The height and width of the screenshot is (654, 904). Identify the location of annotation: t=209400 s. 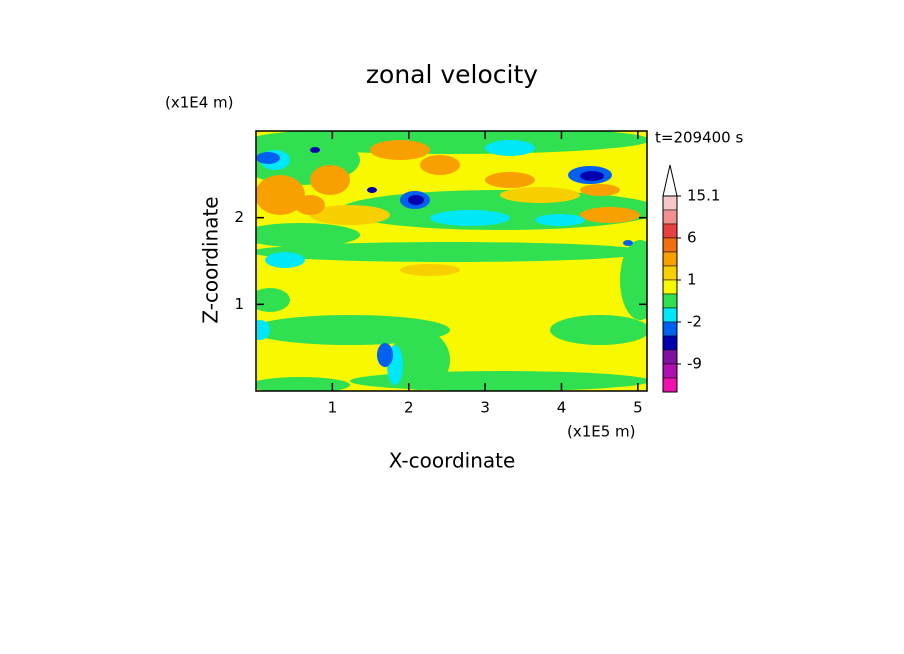
(699, 138).